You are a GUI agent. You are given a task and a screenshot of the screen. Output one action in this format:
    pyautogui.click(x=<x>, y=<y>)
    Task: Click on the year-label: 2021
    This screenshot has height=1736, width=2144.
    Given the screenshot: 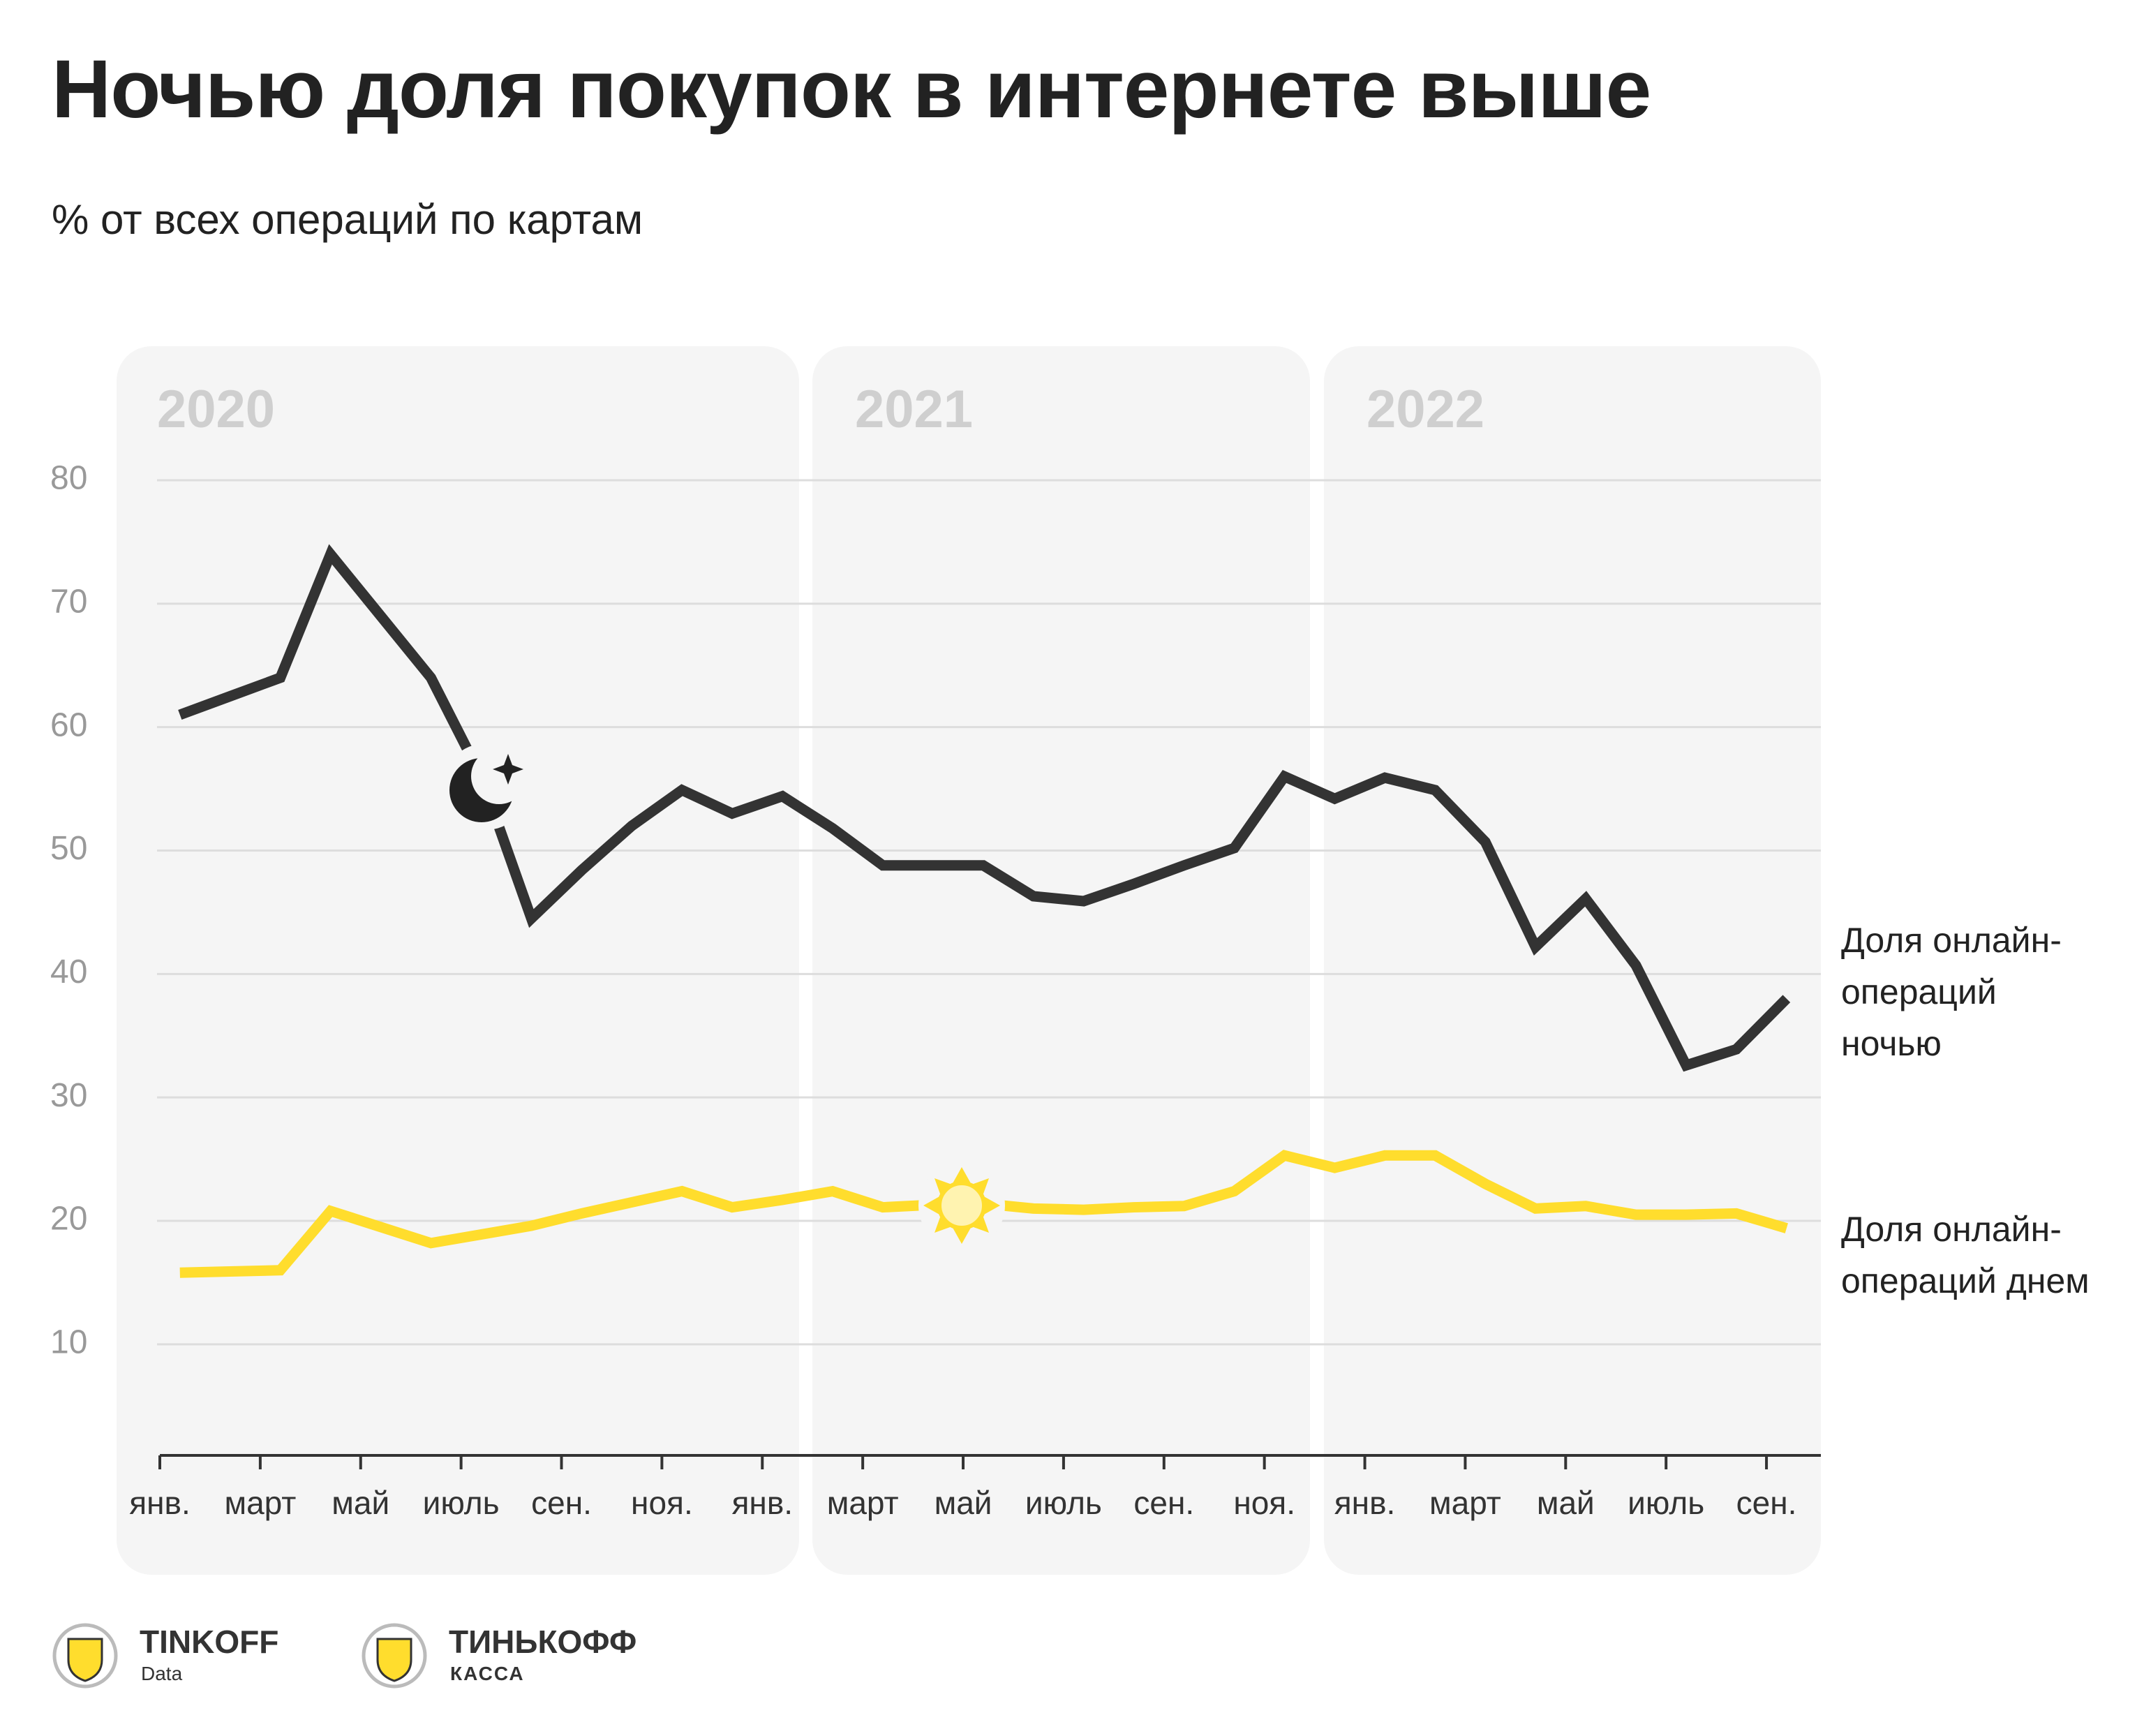 What is the action you would take?
    pyautogui.click(x=914, y=409)
    